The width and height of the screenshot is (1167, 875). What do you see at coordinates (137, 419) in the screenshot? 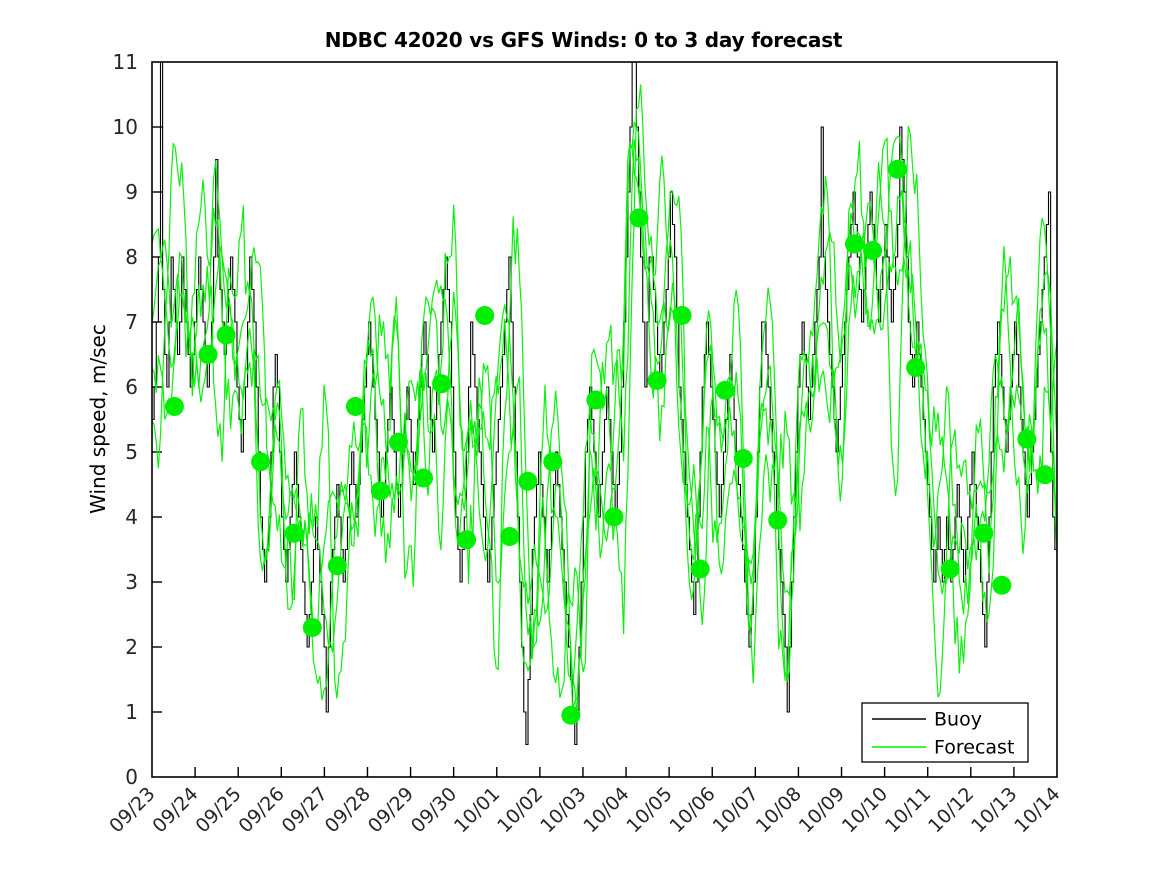
I see `y-axis-ticks: 0 1 2 3 4 5 6 7 8 9 10 11` at bounding box center [137, 419].